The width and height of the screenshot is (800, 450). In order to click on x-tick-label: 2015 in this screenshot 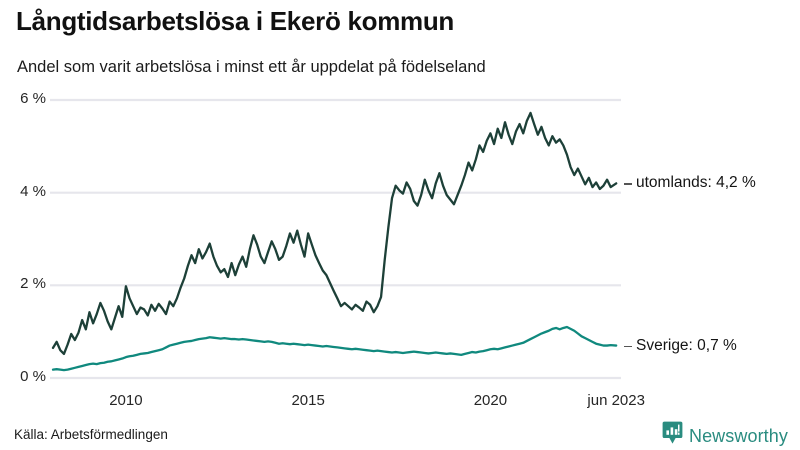, I will do `click(308, 400)`.